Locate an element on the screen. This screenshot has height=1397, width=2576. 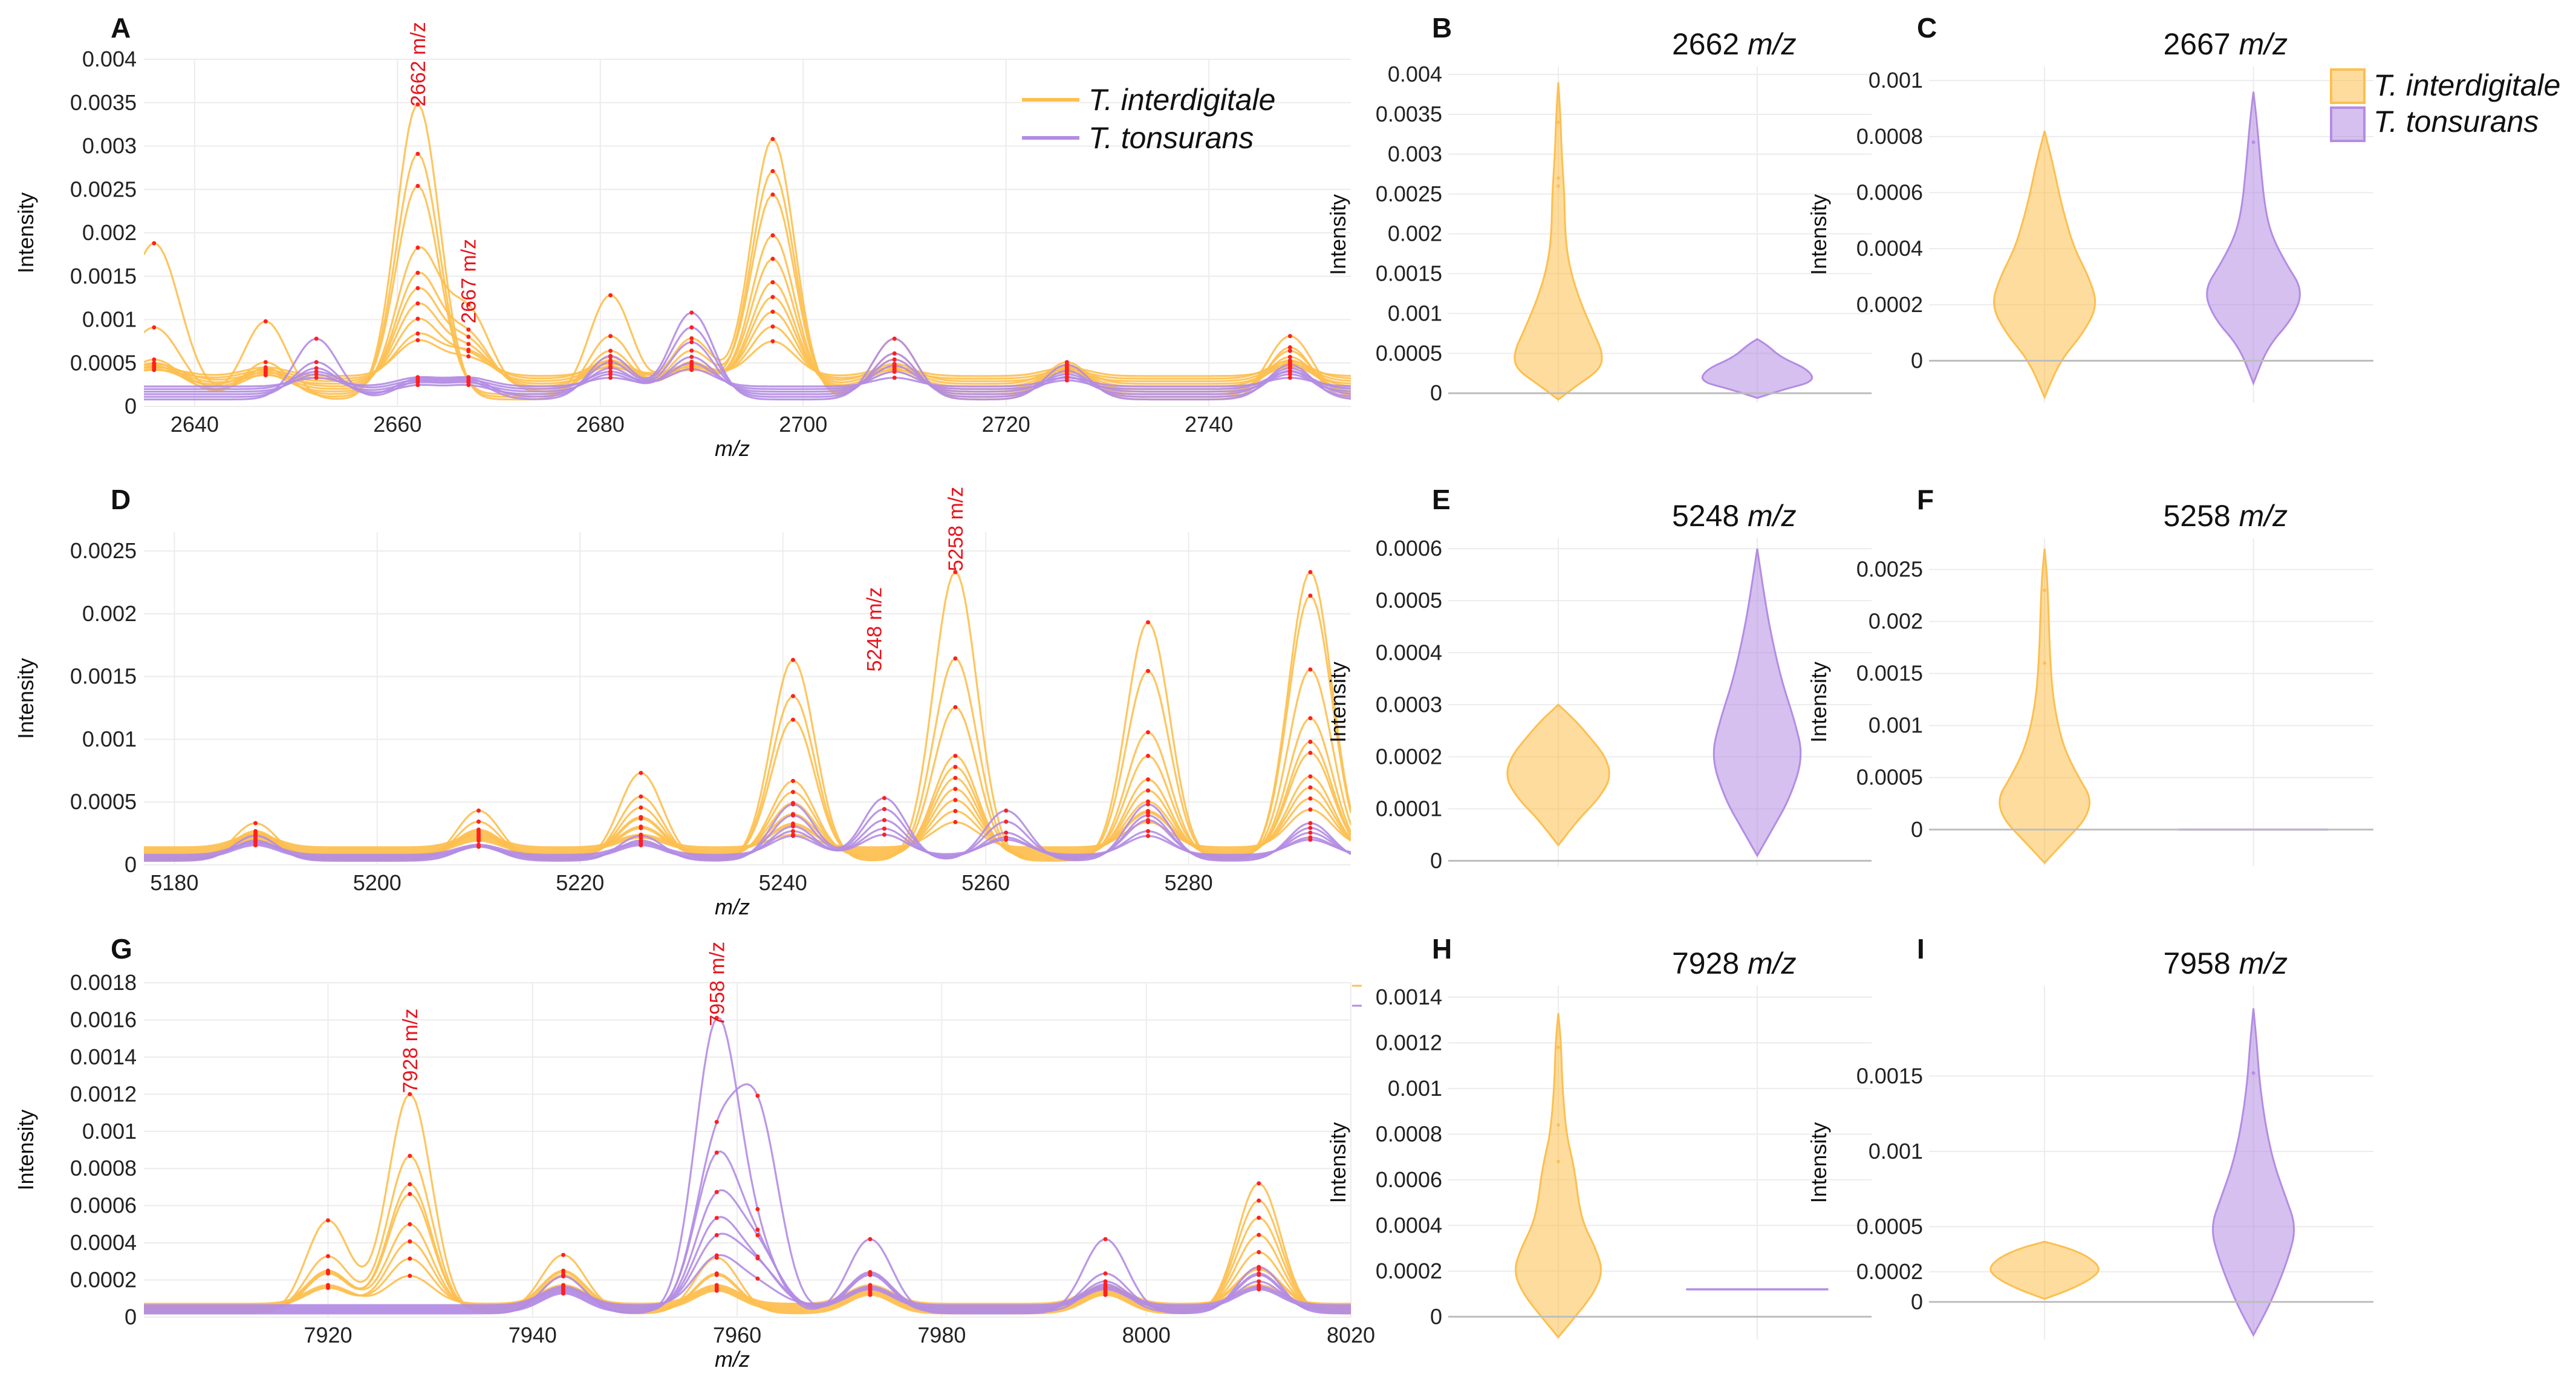
legend-label-interdigitale: T. interdigitale is located at coordinates (1182, 100).